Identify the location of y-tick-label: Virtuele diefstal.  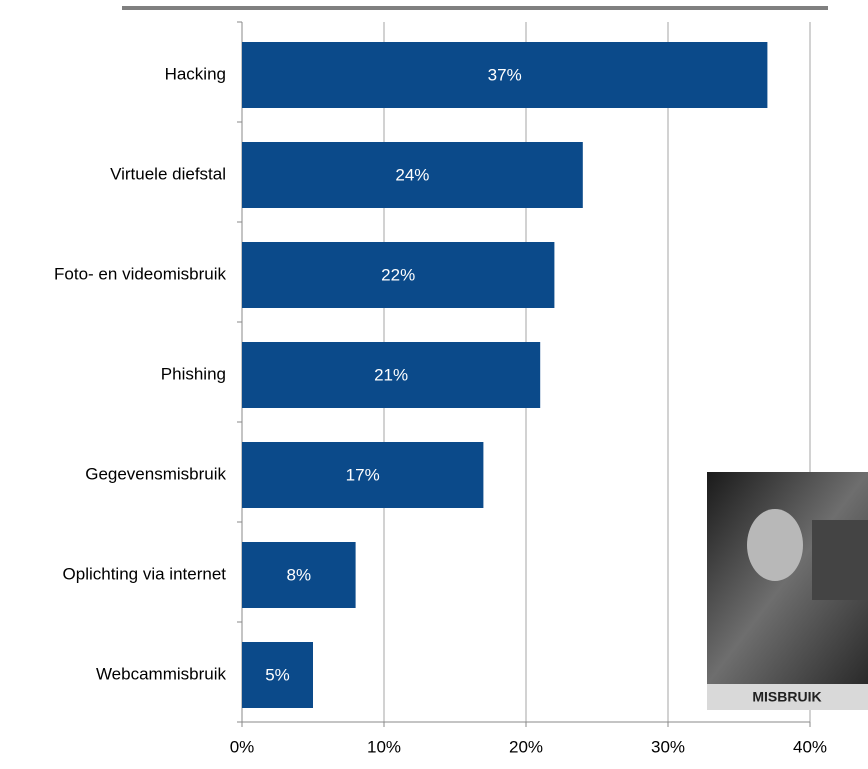
(168, 173).